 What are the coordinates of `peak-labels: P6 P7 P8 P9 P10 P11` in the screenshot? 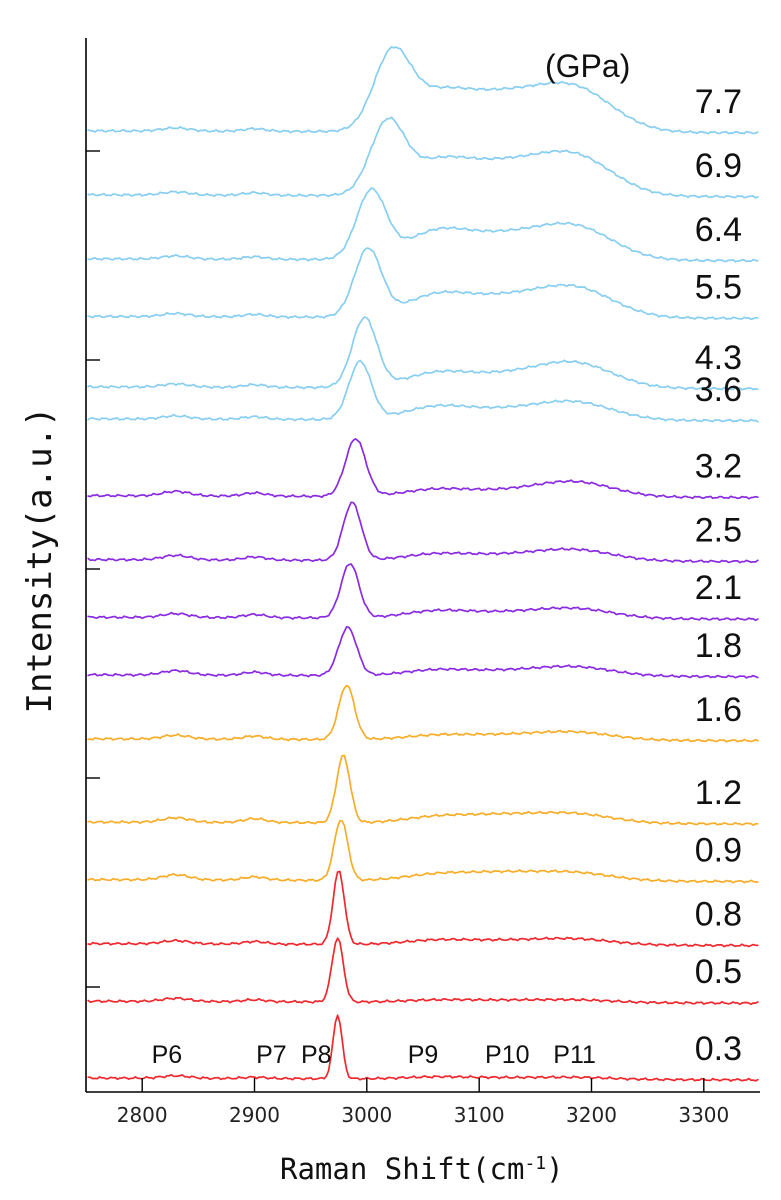 It's located at (374, 1055).